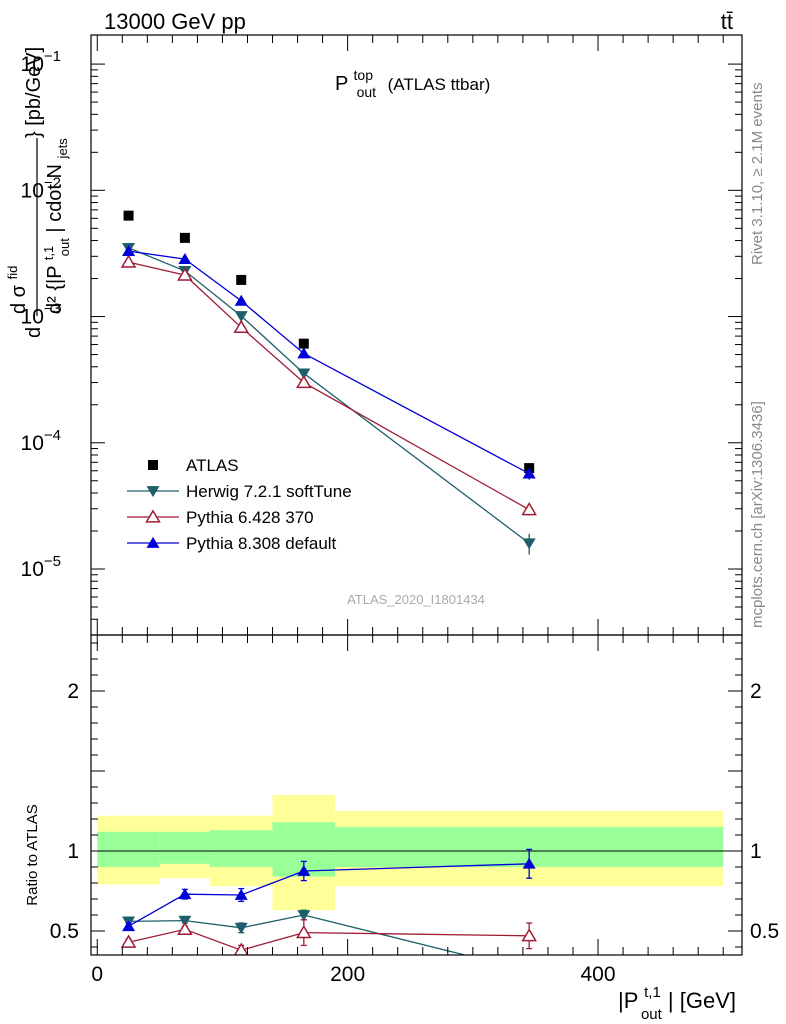  What do you see at coordinates (269, 491) in the screenshot?
I see `legend-label-1: Herwig 7.2.1 softTune` at bounding box center [269, 491].